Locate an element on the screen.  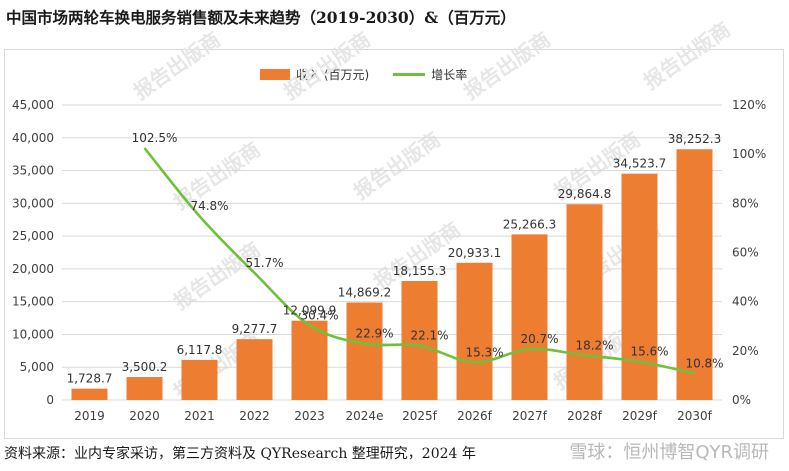
y-left-tick-label: 10,000 is located at coordinates (33, 334).